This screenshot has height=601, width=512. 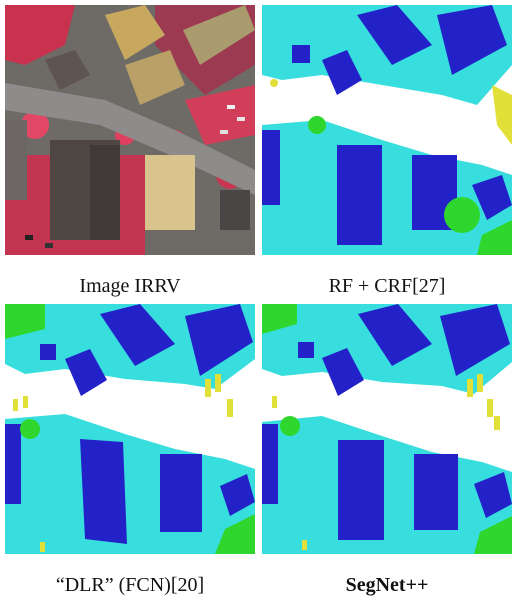 What do you see at coordinates (387, 585) in the screenshot?
I see `caption-segnet: SegNet++` at bounding box center [387, 585].